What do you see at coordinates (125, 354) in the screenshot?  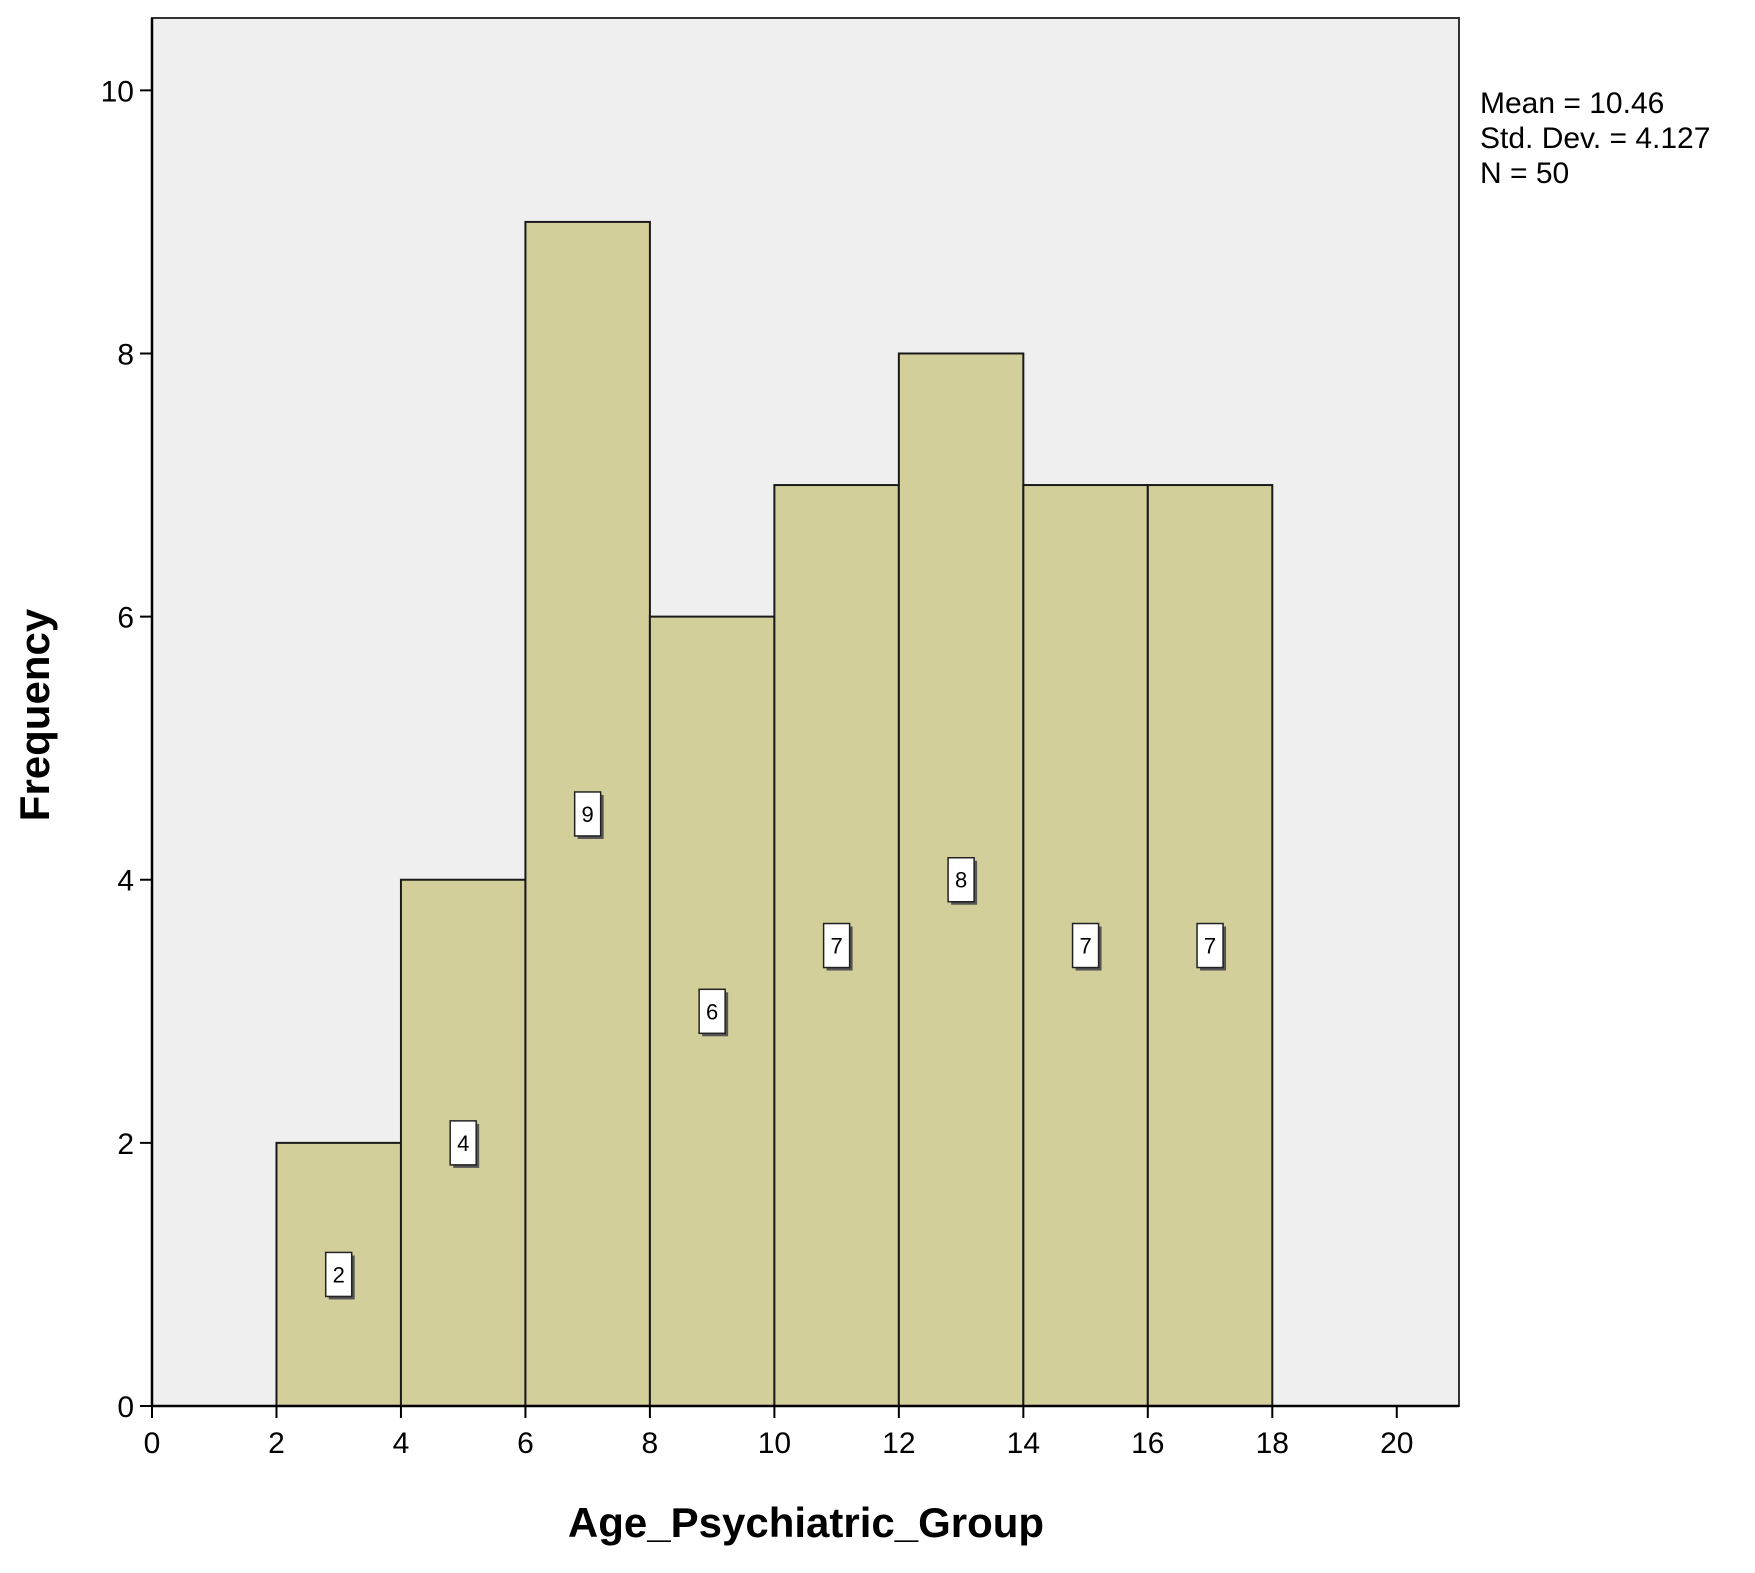 I see `y-tick-label: 8` at bounding box center [125, 354].